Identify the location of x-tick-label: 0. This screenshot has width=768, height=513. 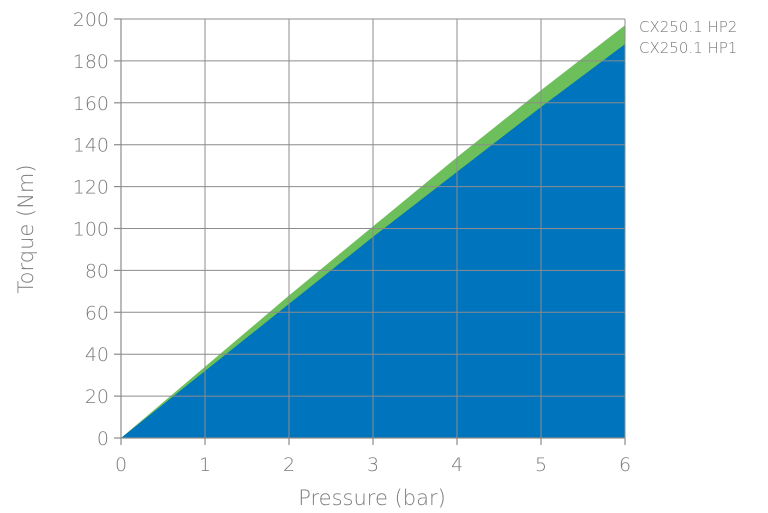
(121, 465).